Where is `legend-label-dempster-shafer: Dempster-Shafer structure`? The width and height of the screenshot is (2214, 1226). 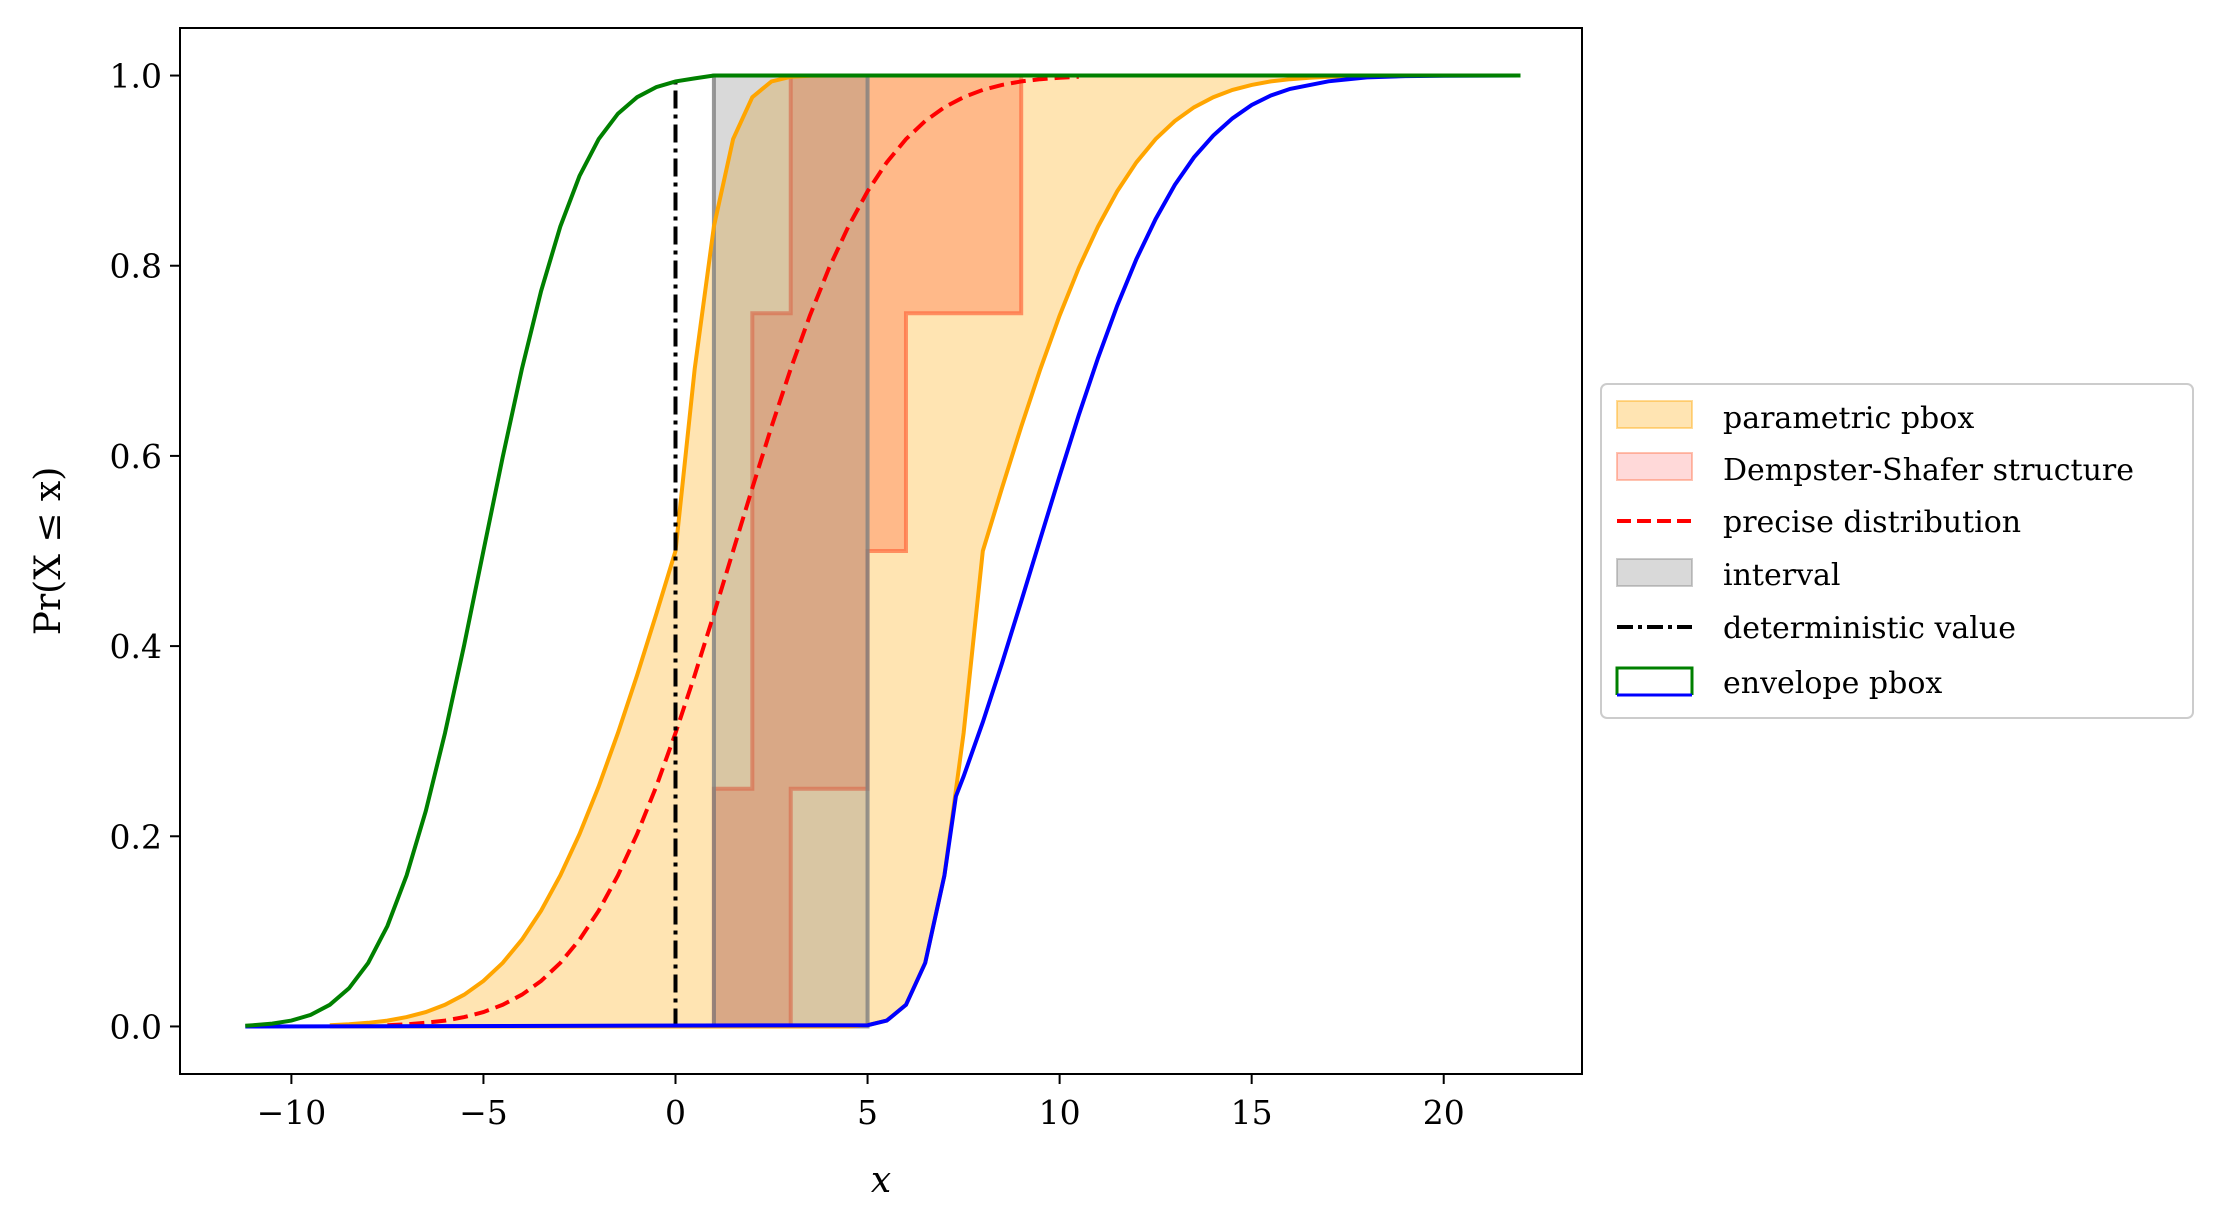 legend-label-dempster-shafer: Dempster-Shafer structure is located at coordinates (1928, 470).